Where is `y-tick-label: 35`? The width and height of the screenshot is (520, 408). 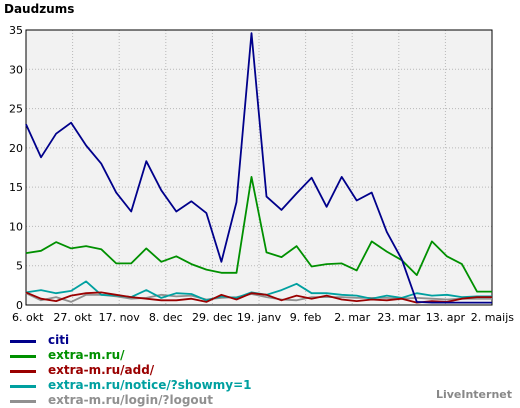 y-tick-label: 35 is located at coordinates (16, 30).